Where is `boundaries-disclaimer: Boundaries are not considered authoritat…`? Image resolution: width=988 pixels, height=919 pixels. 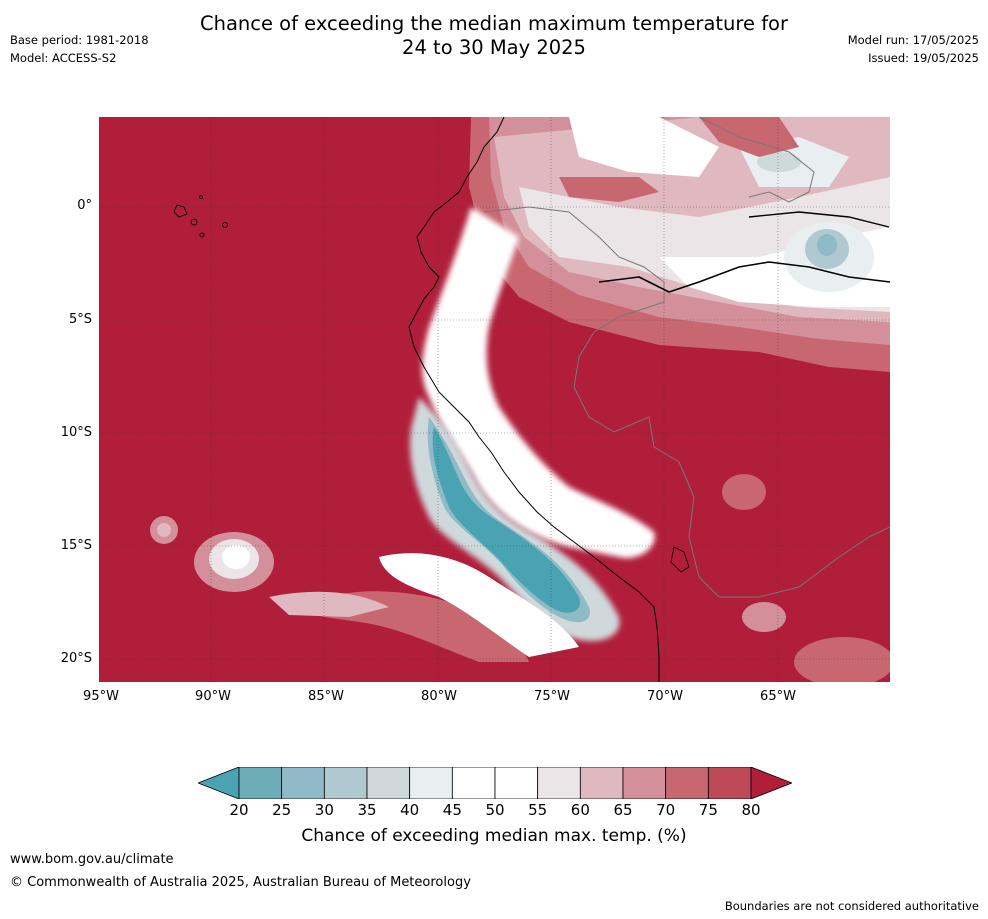 boundaries-disclaimer: Boundaries are not considered authoritat… is located at coordinates (851, 906).